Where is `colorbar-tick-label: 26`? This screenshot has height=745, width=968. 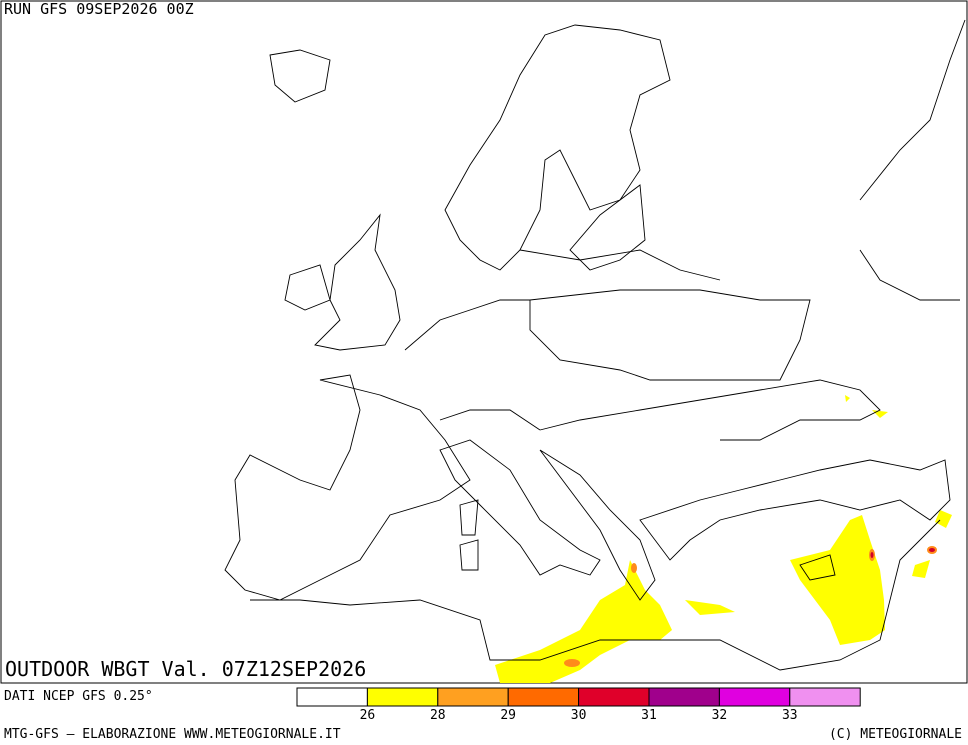
colorbar-tick-label: 26 is located at coordinates (368, 715).